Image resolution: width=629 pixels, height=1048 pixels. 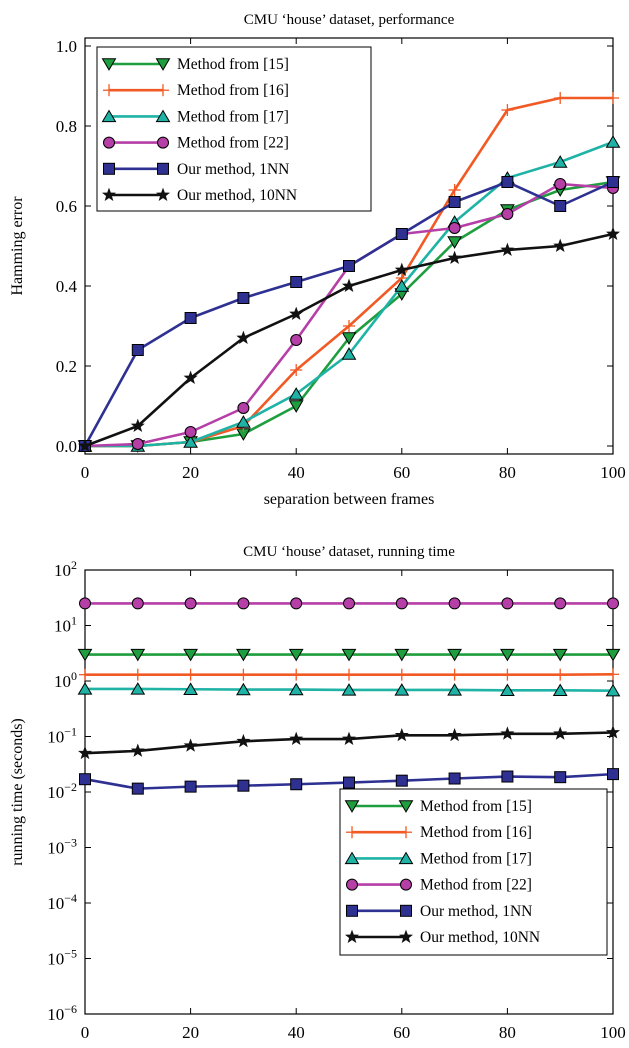 I want to click on legend-label: Method from [22], so click(x=233, y=143).